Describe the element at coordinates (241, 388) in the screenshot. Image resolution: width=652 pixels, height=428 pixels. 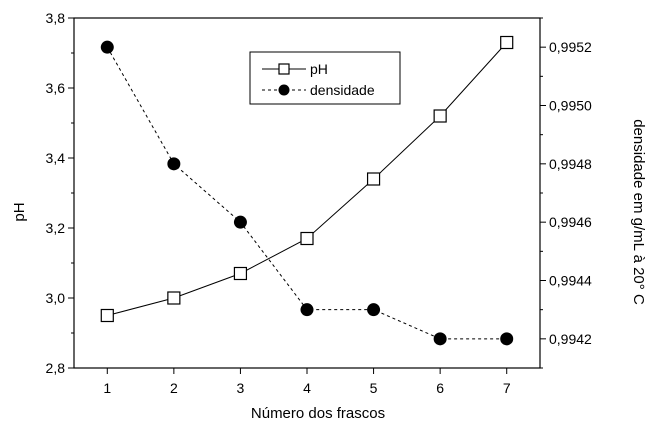
I see `x-tick-label: 3` at that location.